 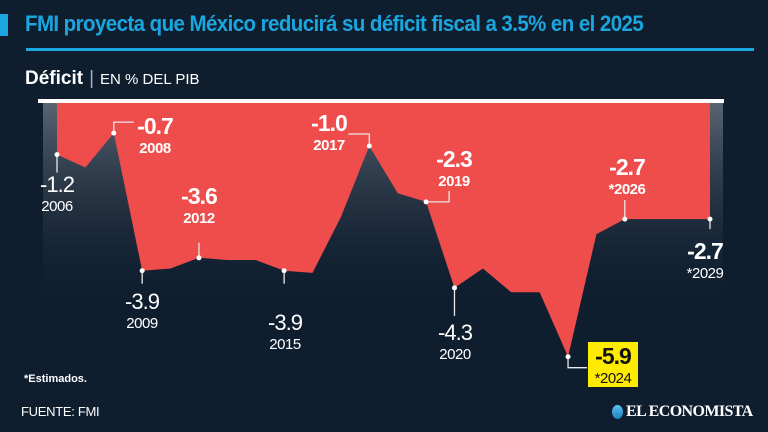 I want to click on title-divider, so click(x=390, y=49).